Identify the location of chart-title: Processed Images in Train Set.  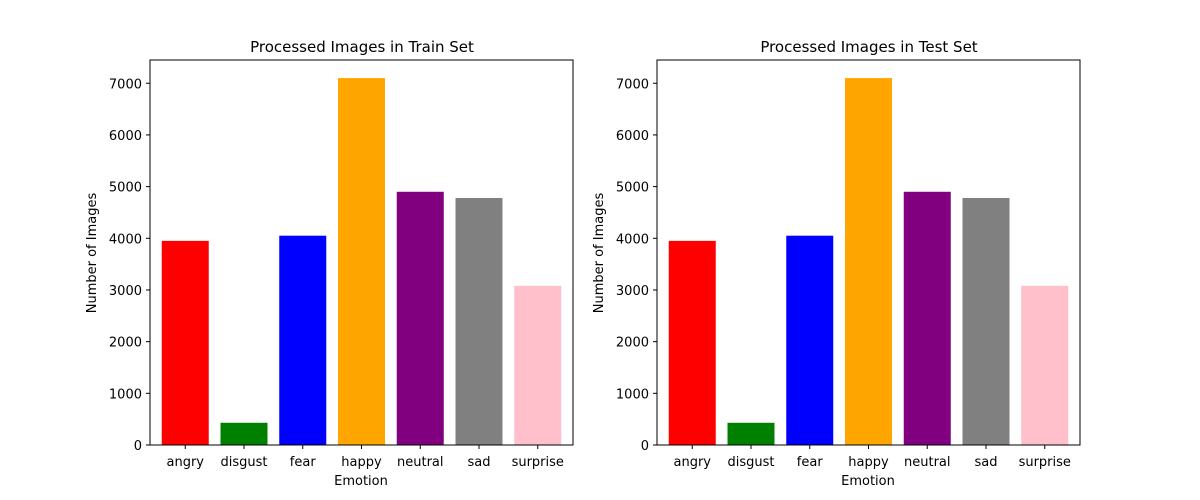
(362, 47).